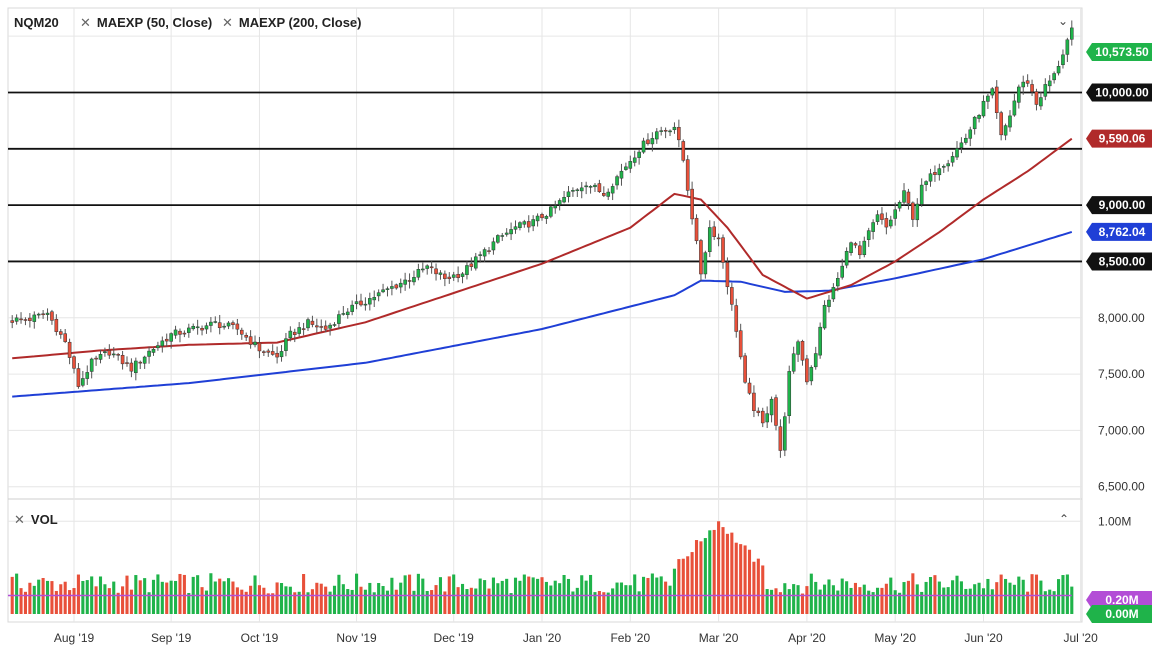 This screenshot has height=648, width=1158. Describe the element at coordinates (1122, 205) in the screenshot. I see `price-badge: 9,000.00` at that location.